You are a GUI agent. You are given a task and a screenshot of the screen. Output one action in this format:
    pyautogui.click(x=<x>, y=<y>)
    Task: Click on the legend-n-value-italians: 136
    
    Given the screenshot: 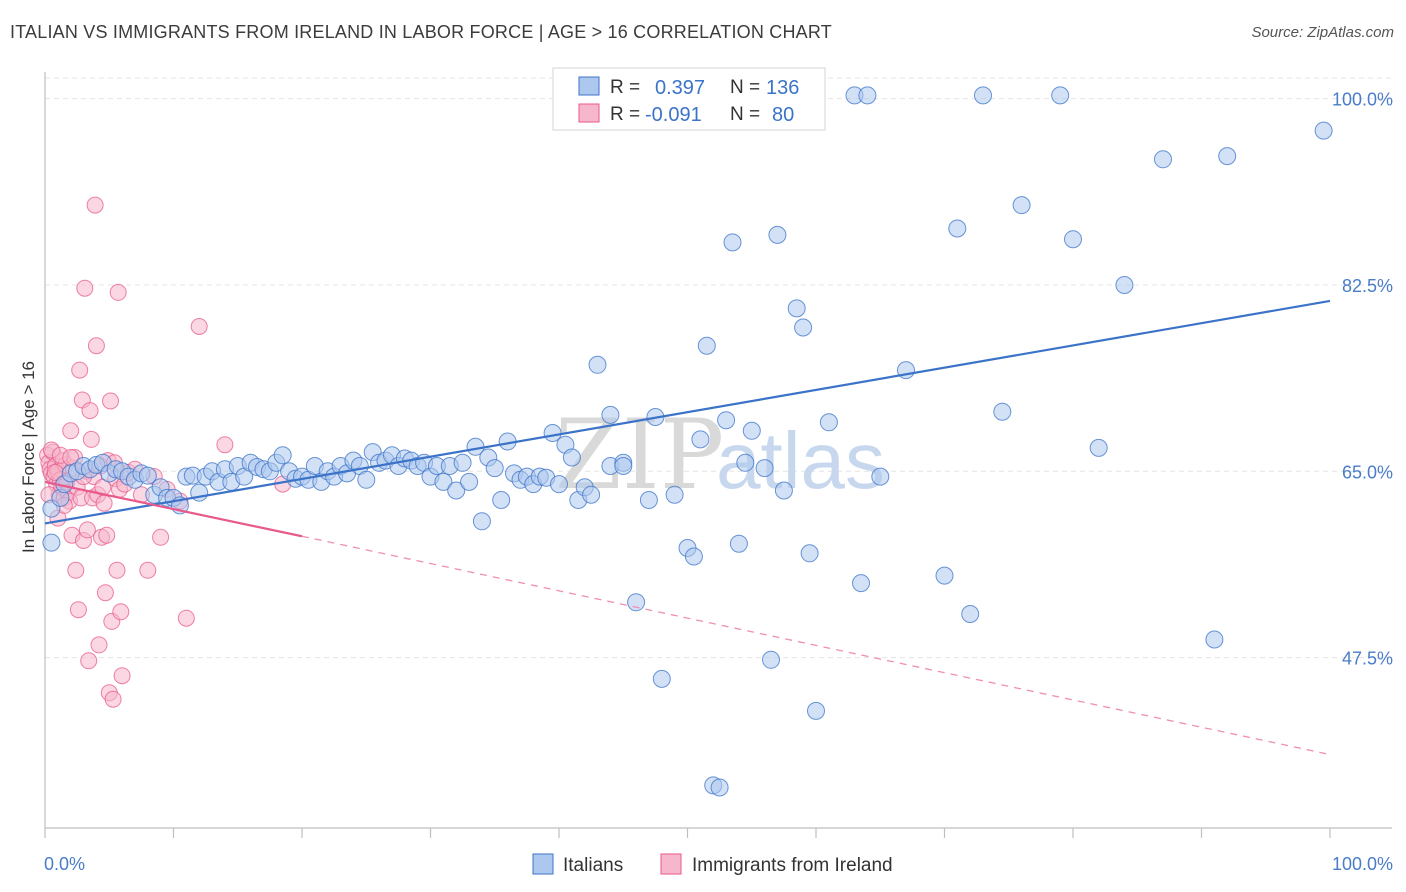 What is the action you would take?
    pyautogui.click(x=782, y=88)
    